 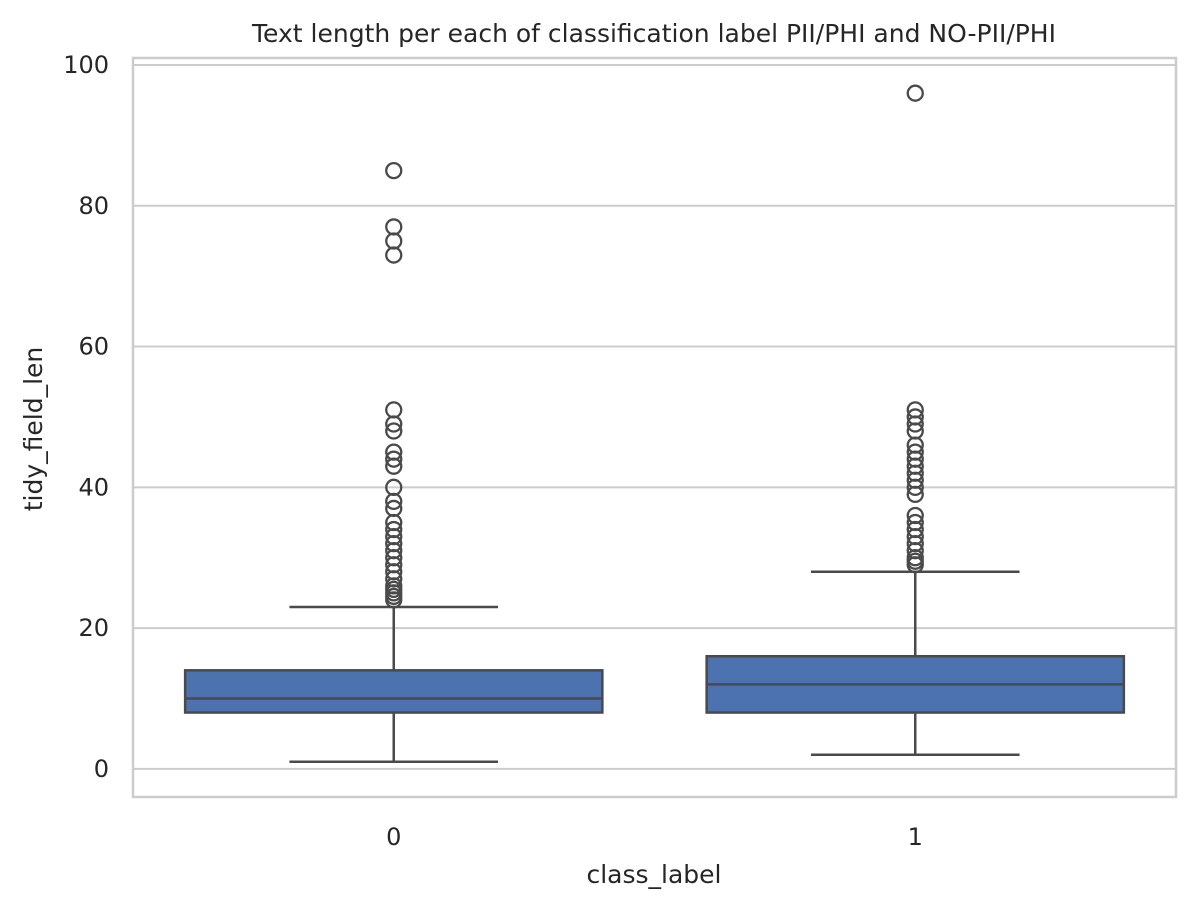 I want to click on y-tick-label: 100, so click(x=86, y=65).